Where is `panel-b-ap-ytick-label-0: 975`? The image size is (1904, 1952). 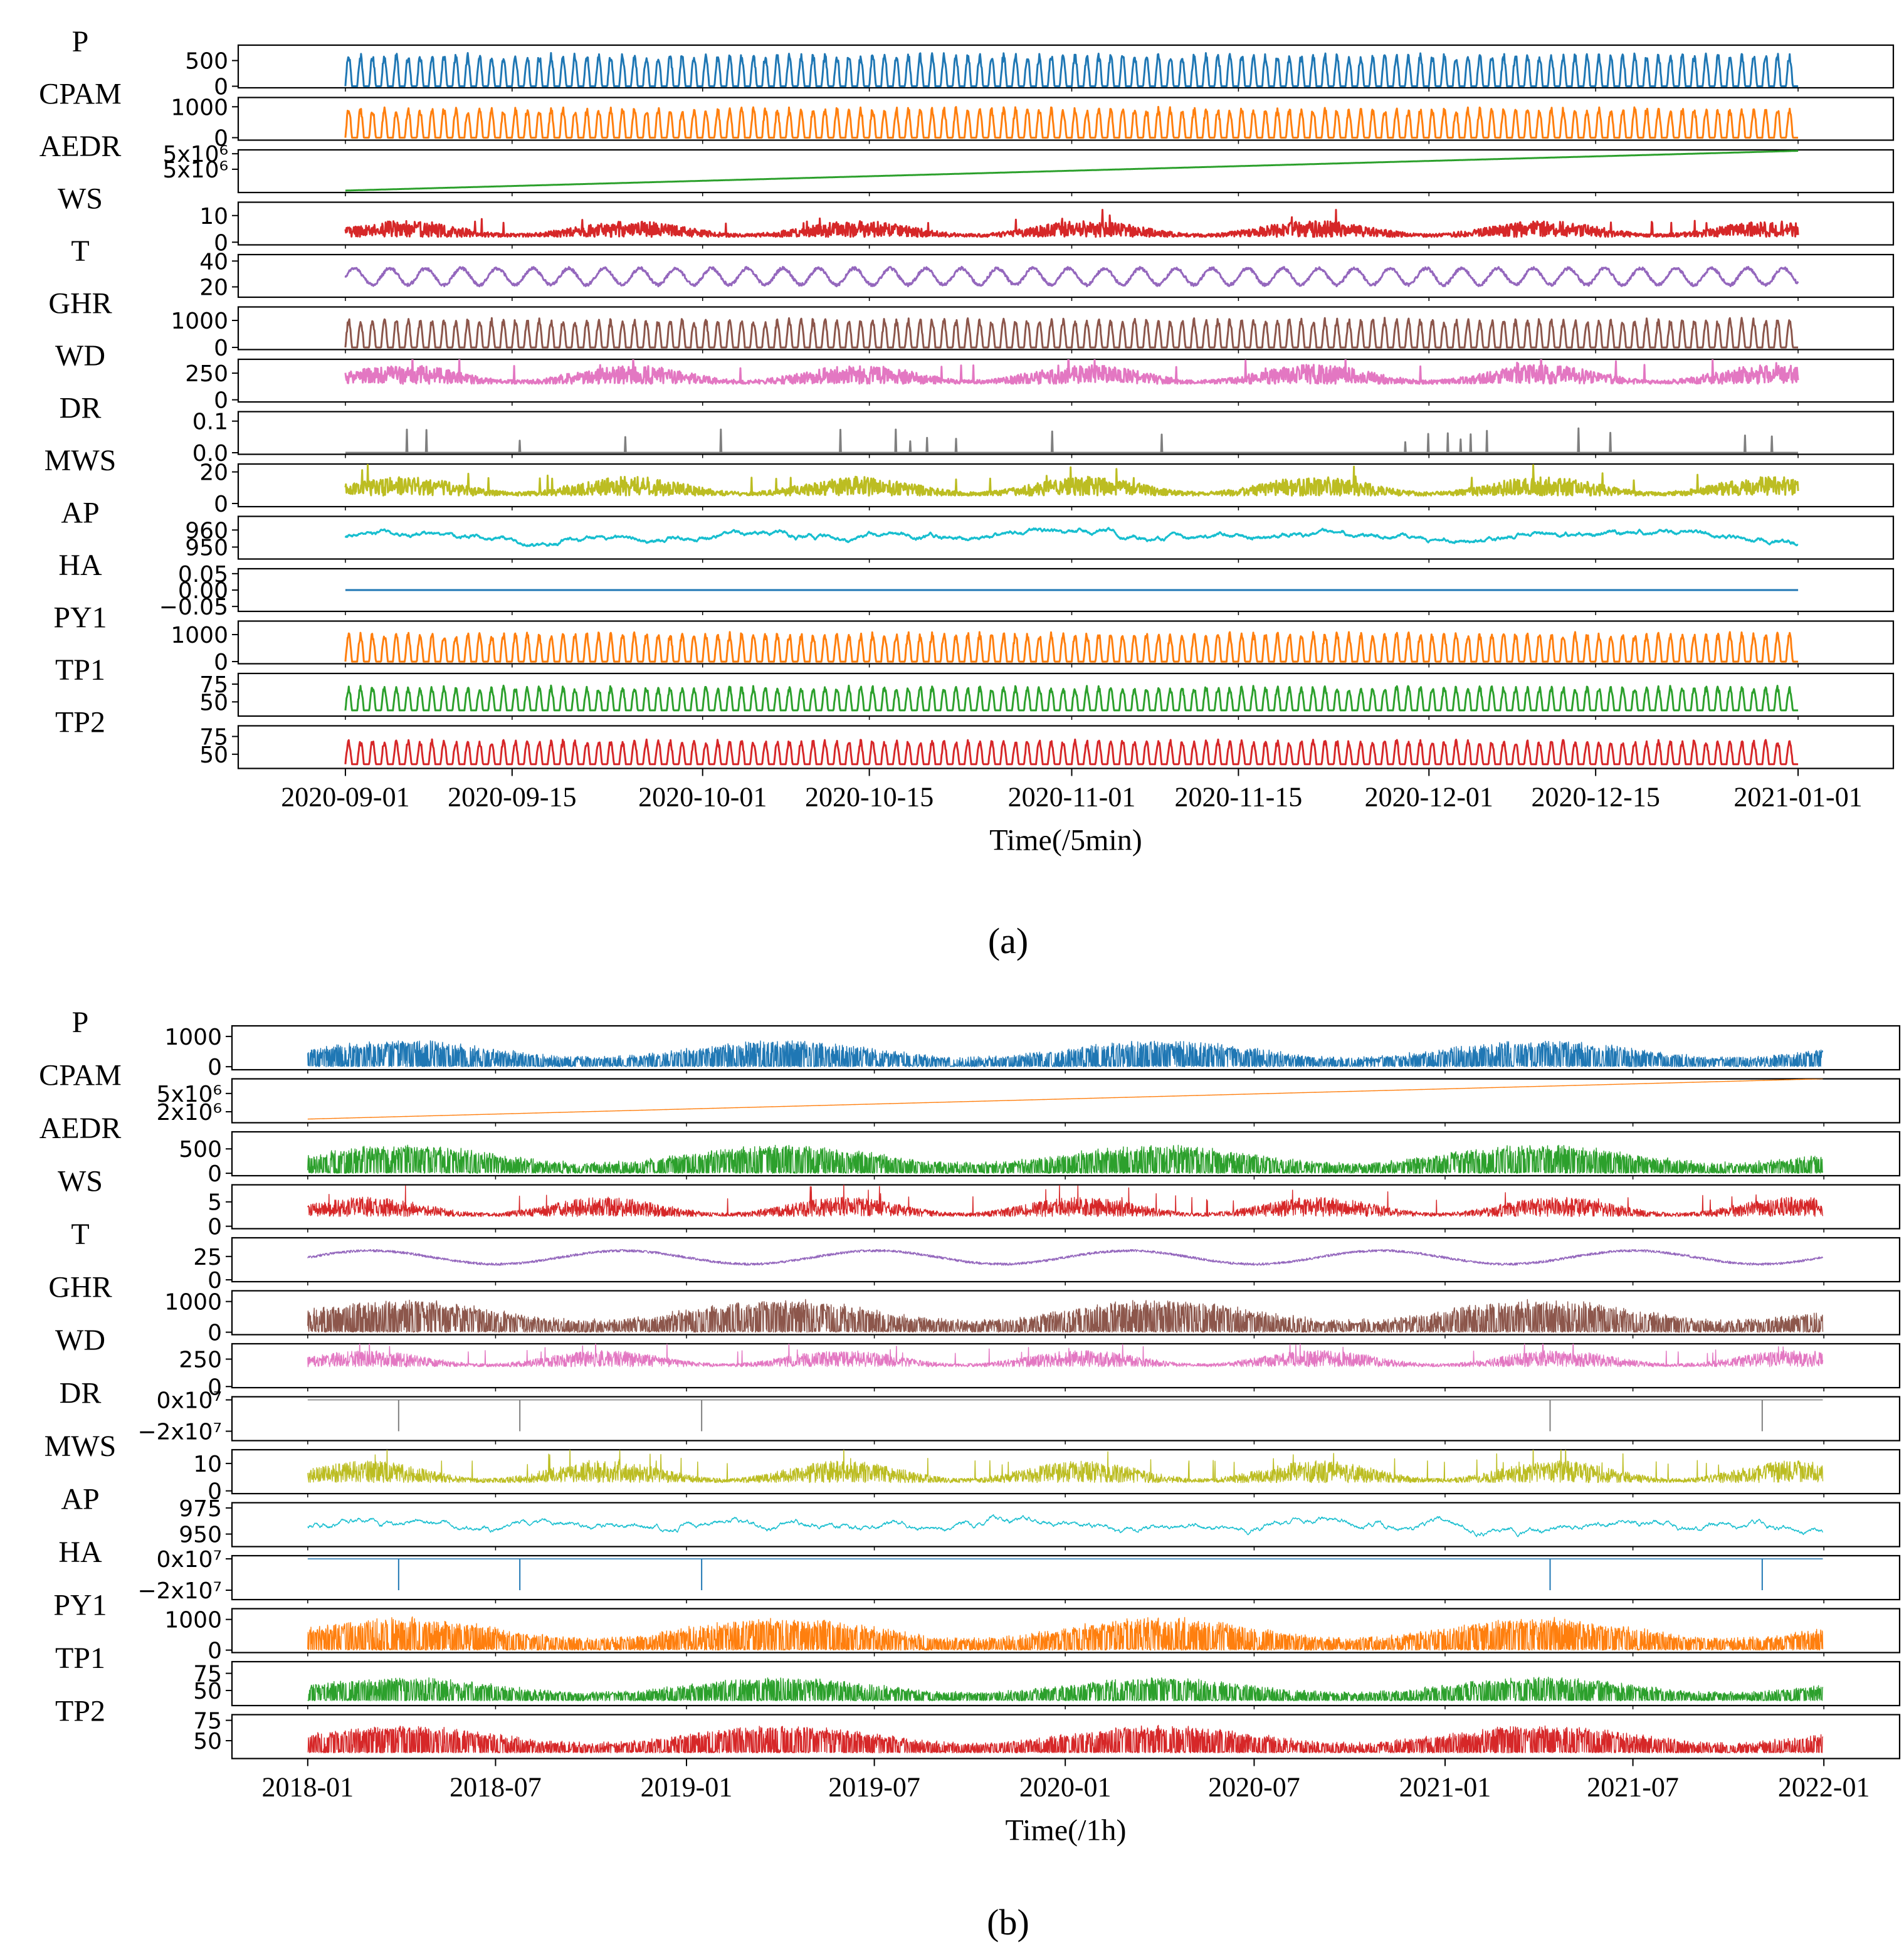 panel-b-ap-ytick-label-0: 975 is located at coordinates (201, 1509).